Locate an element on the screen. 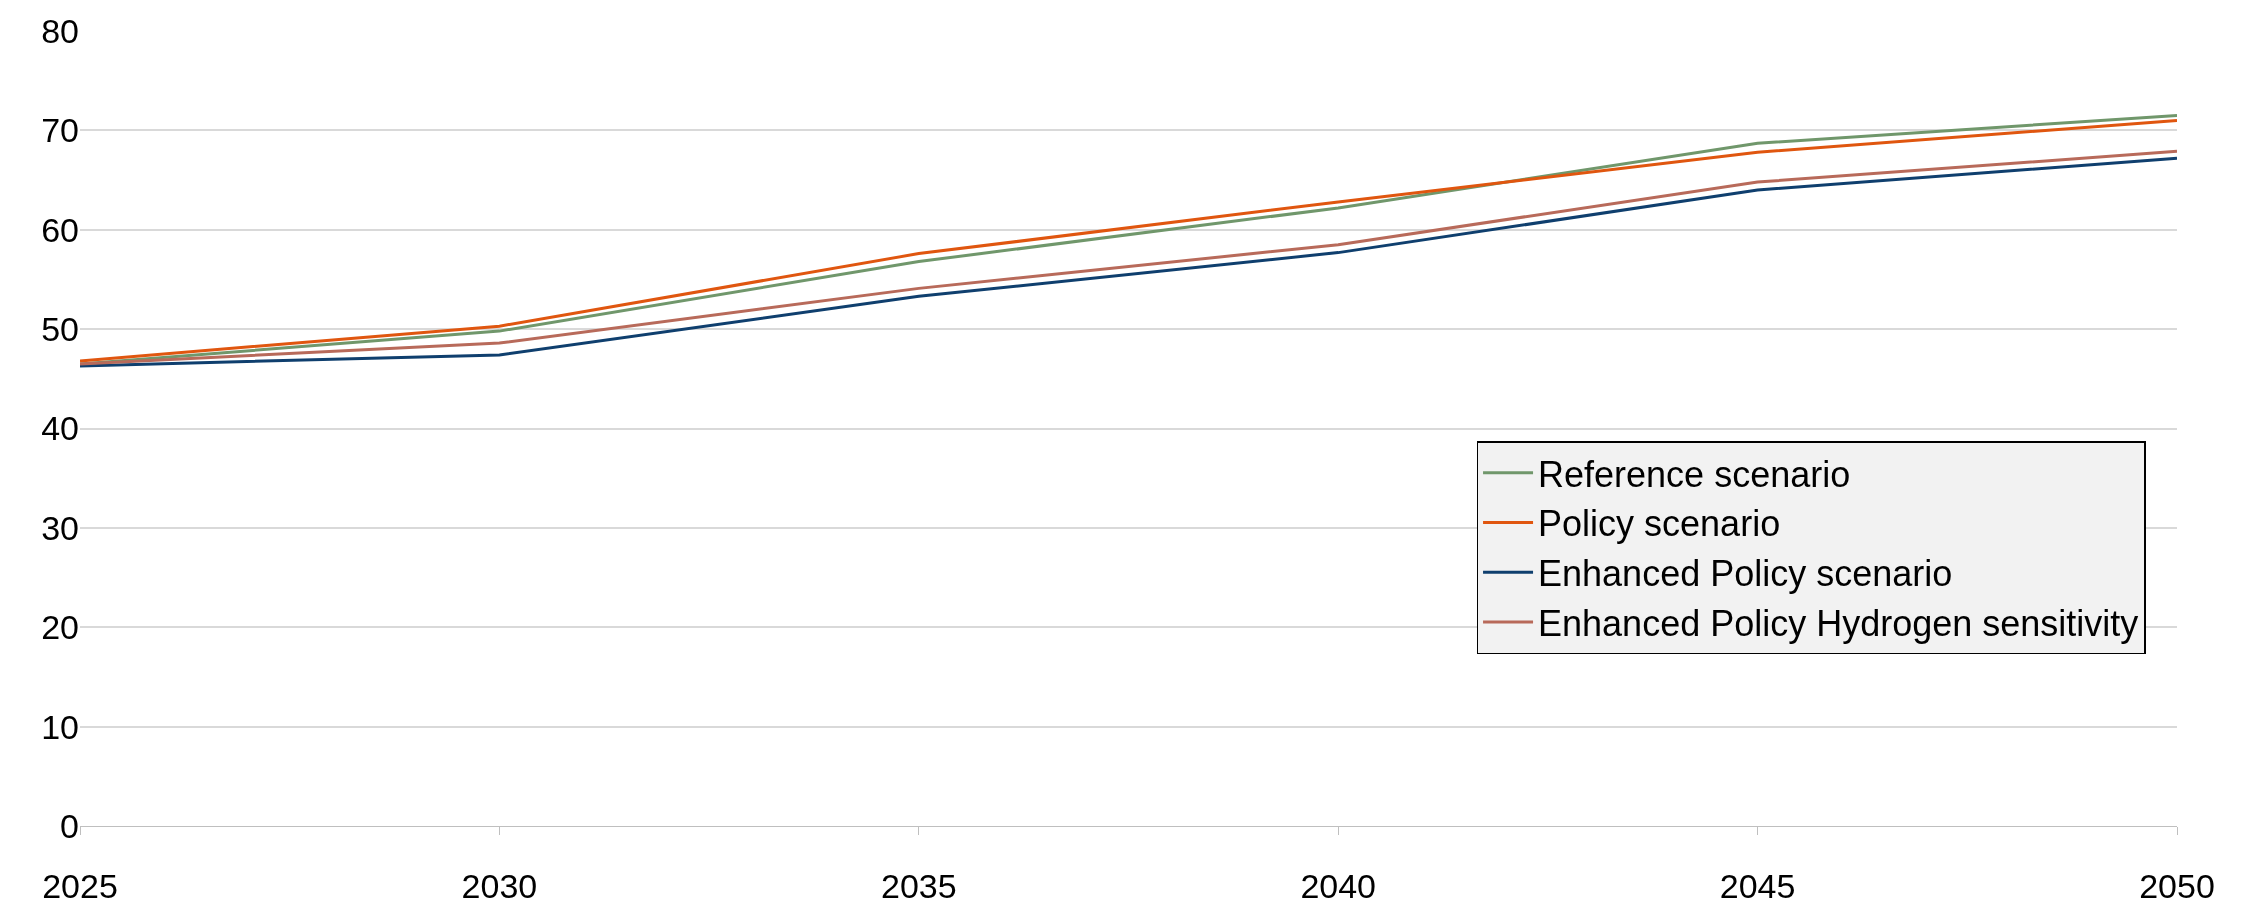 The height and width of the screenshot is (917, 2247). legend-label: Enhanced Policy scenario is located at coordinates (1745, 574).